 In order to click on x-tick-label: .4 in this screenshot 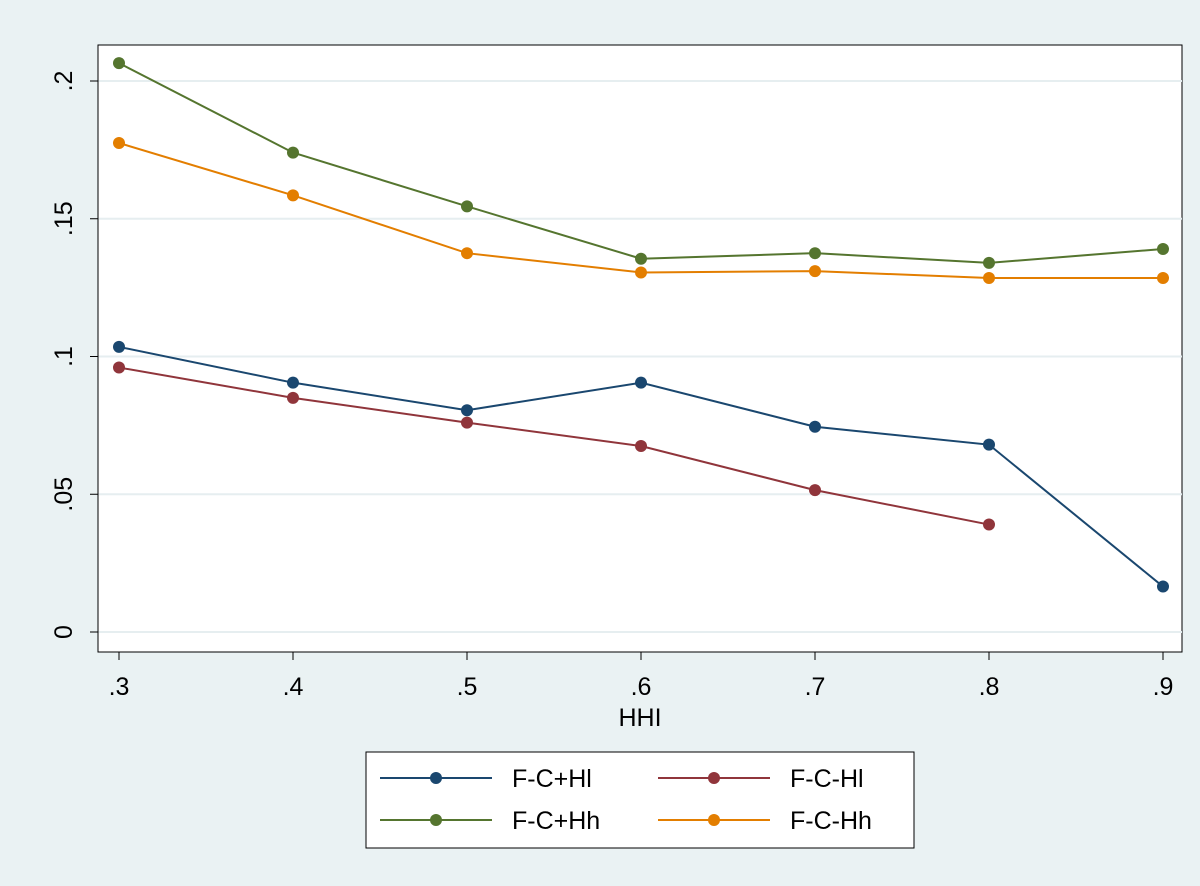, I will do `click(293, 687)`.